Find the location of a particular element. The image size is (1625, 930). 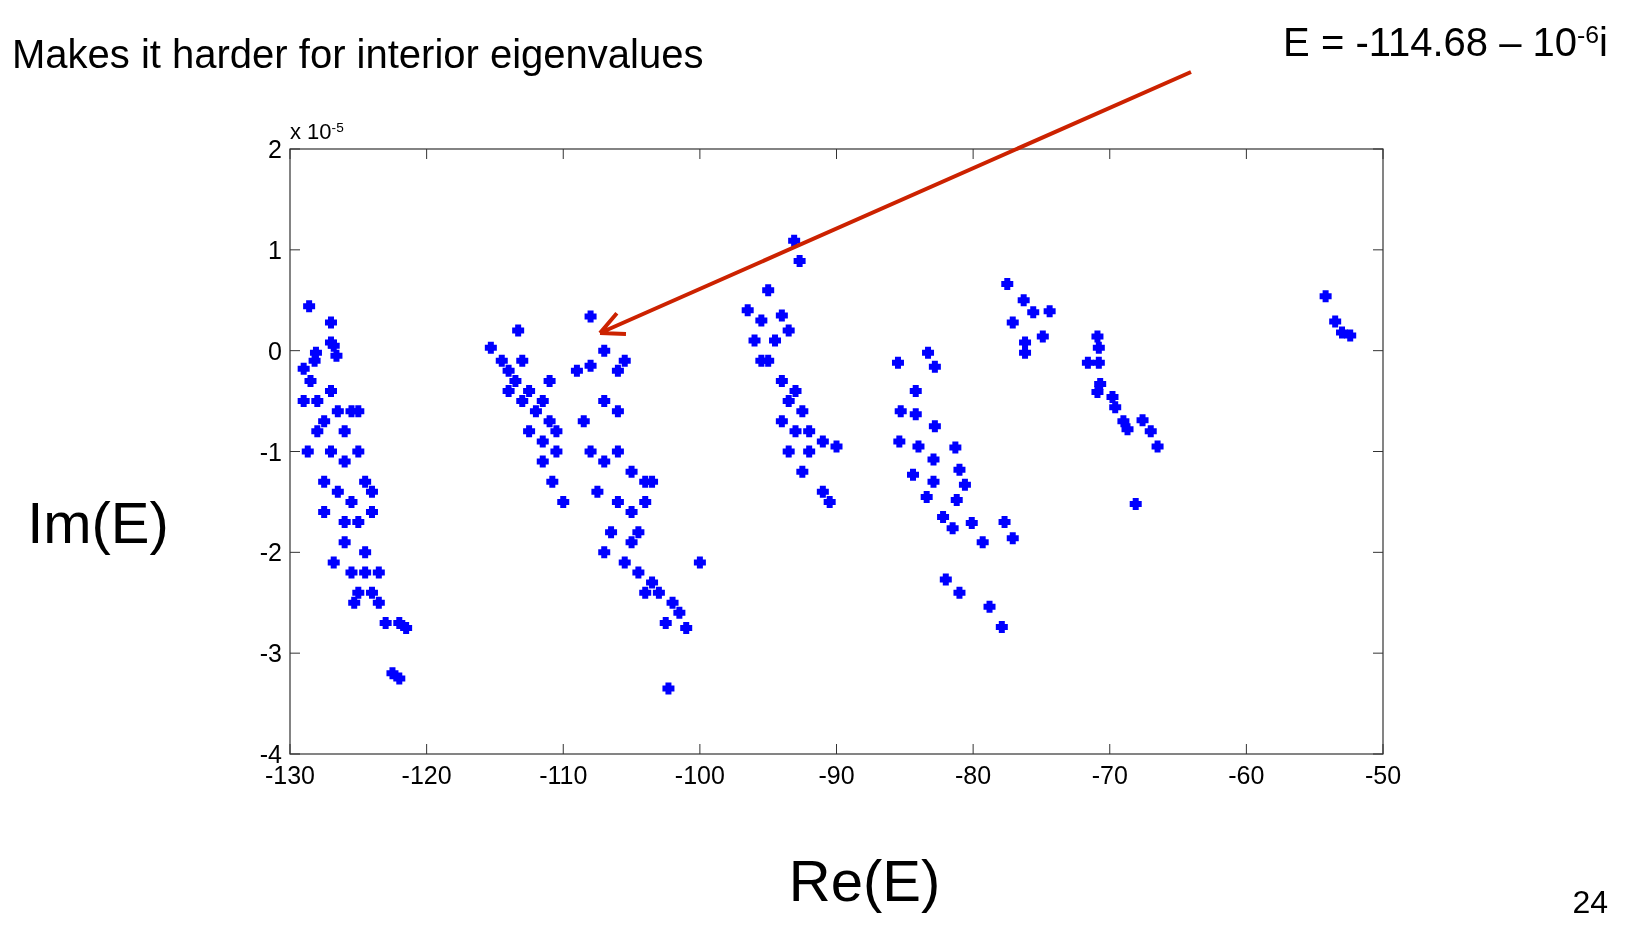

x-tick-label: -110 is located at coordinates (563, 775).